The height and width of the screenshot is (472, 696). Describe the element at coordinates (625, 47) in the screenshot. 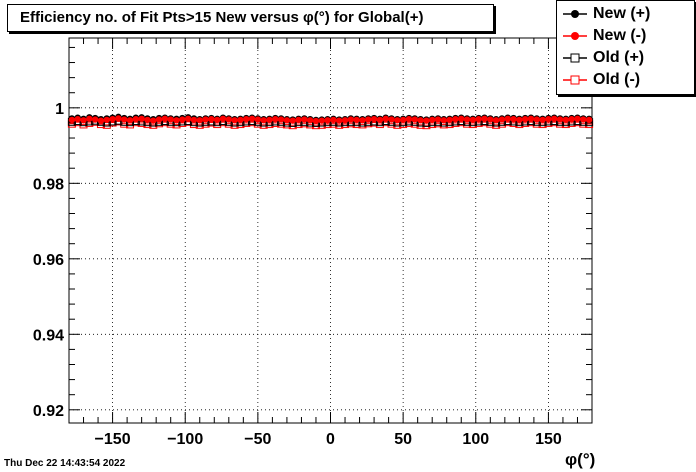

I see `legend: New (+) New (-) Old (+) Old (-)` at that location.